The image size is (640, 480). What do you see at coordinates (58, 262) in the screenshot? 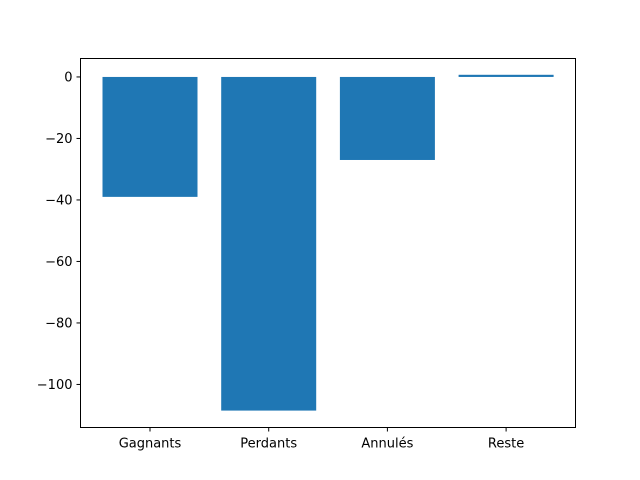
I see `y-tick-label: −60` at bounding box center [58, 262].